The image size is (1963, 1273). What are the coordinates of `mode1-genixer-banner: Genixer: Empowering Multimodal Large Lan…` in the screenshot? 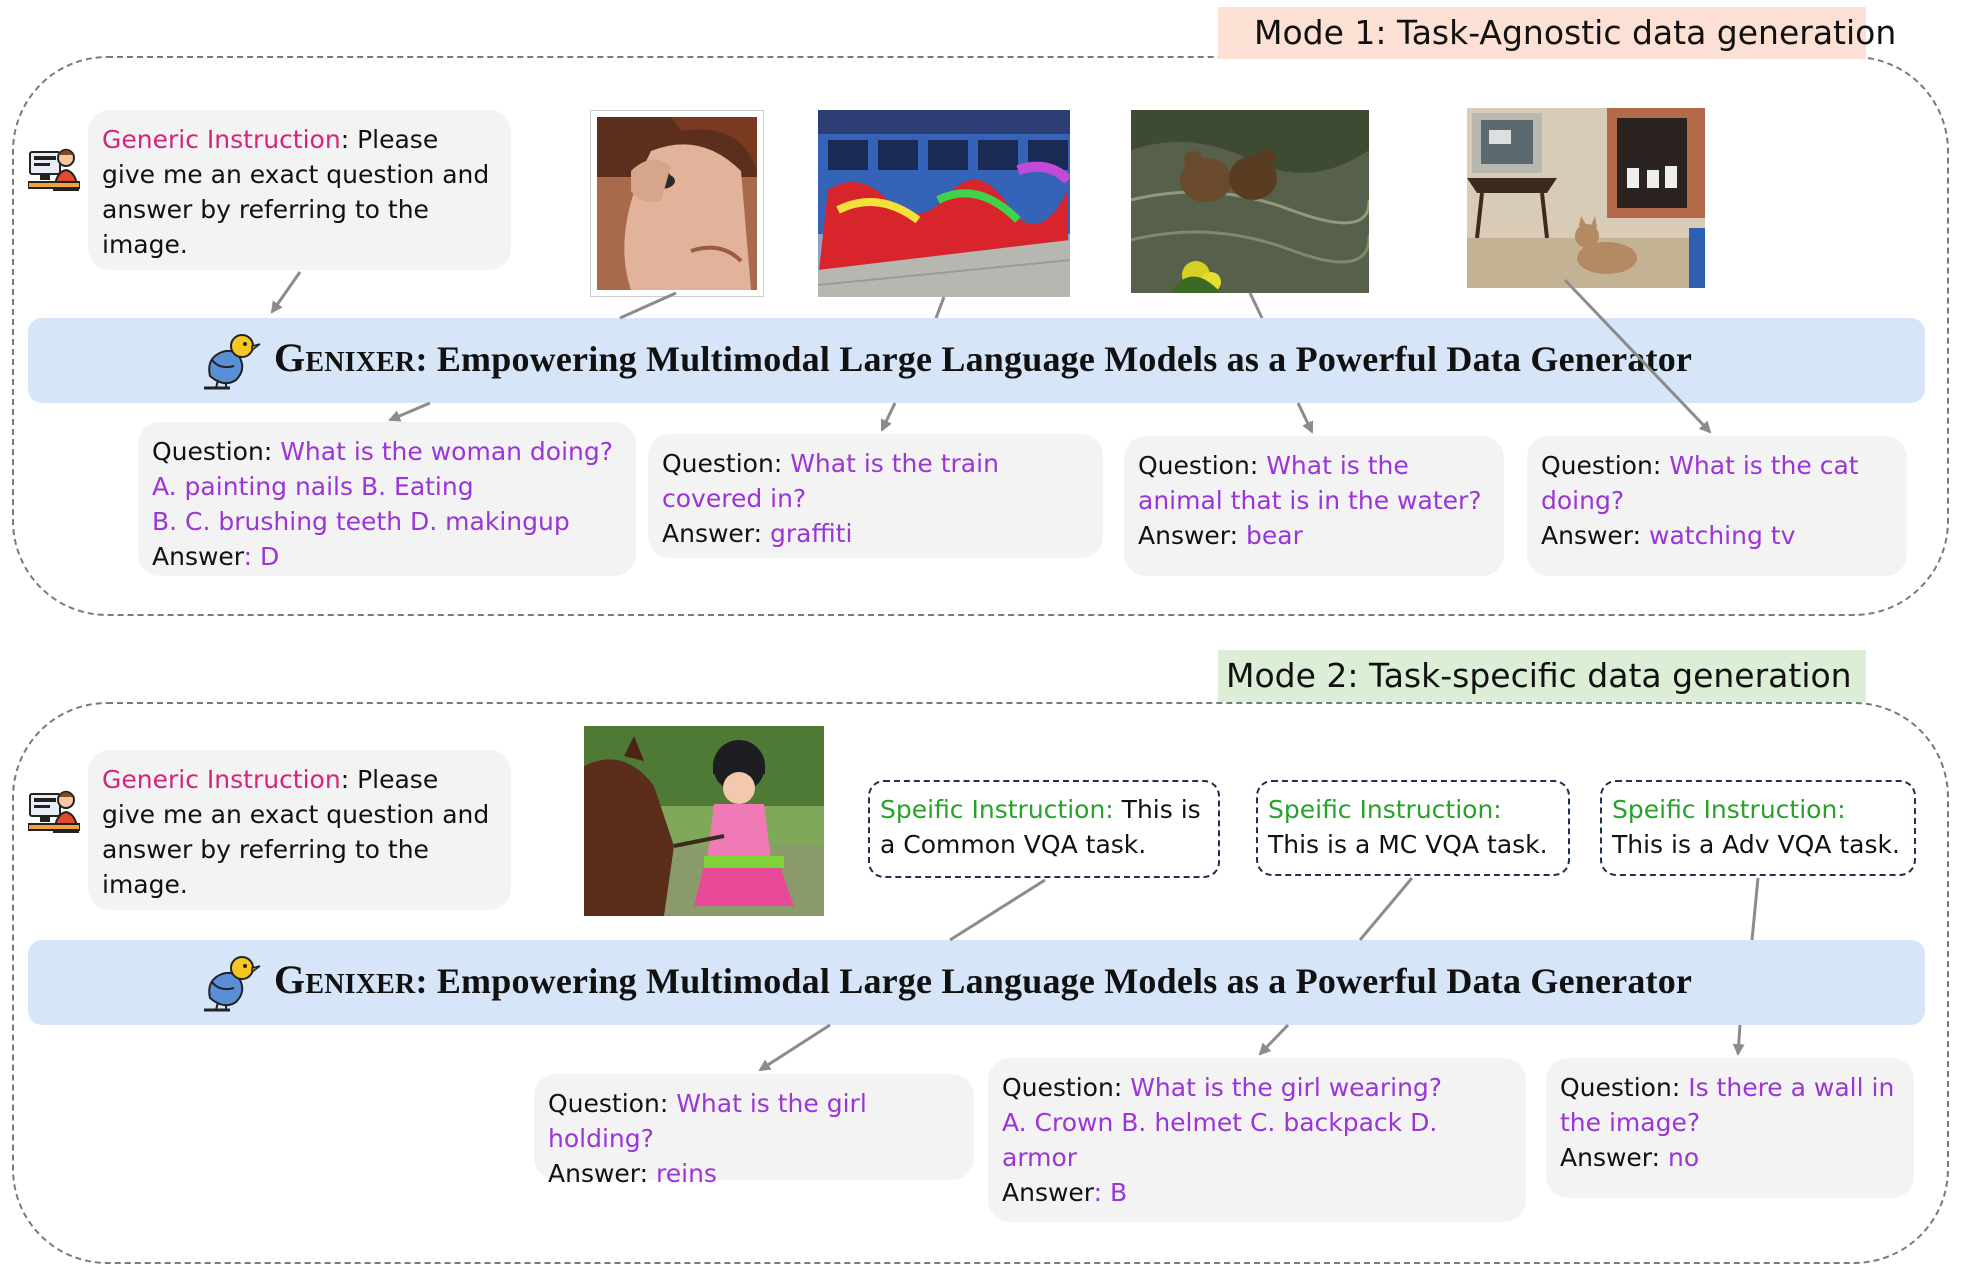 It's located at (976, 360).